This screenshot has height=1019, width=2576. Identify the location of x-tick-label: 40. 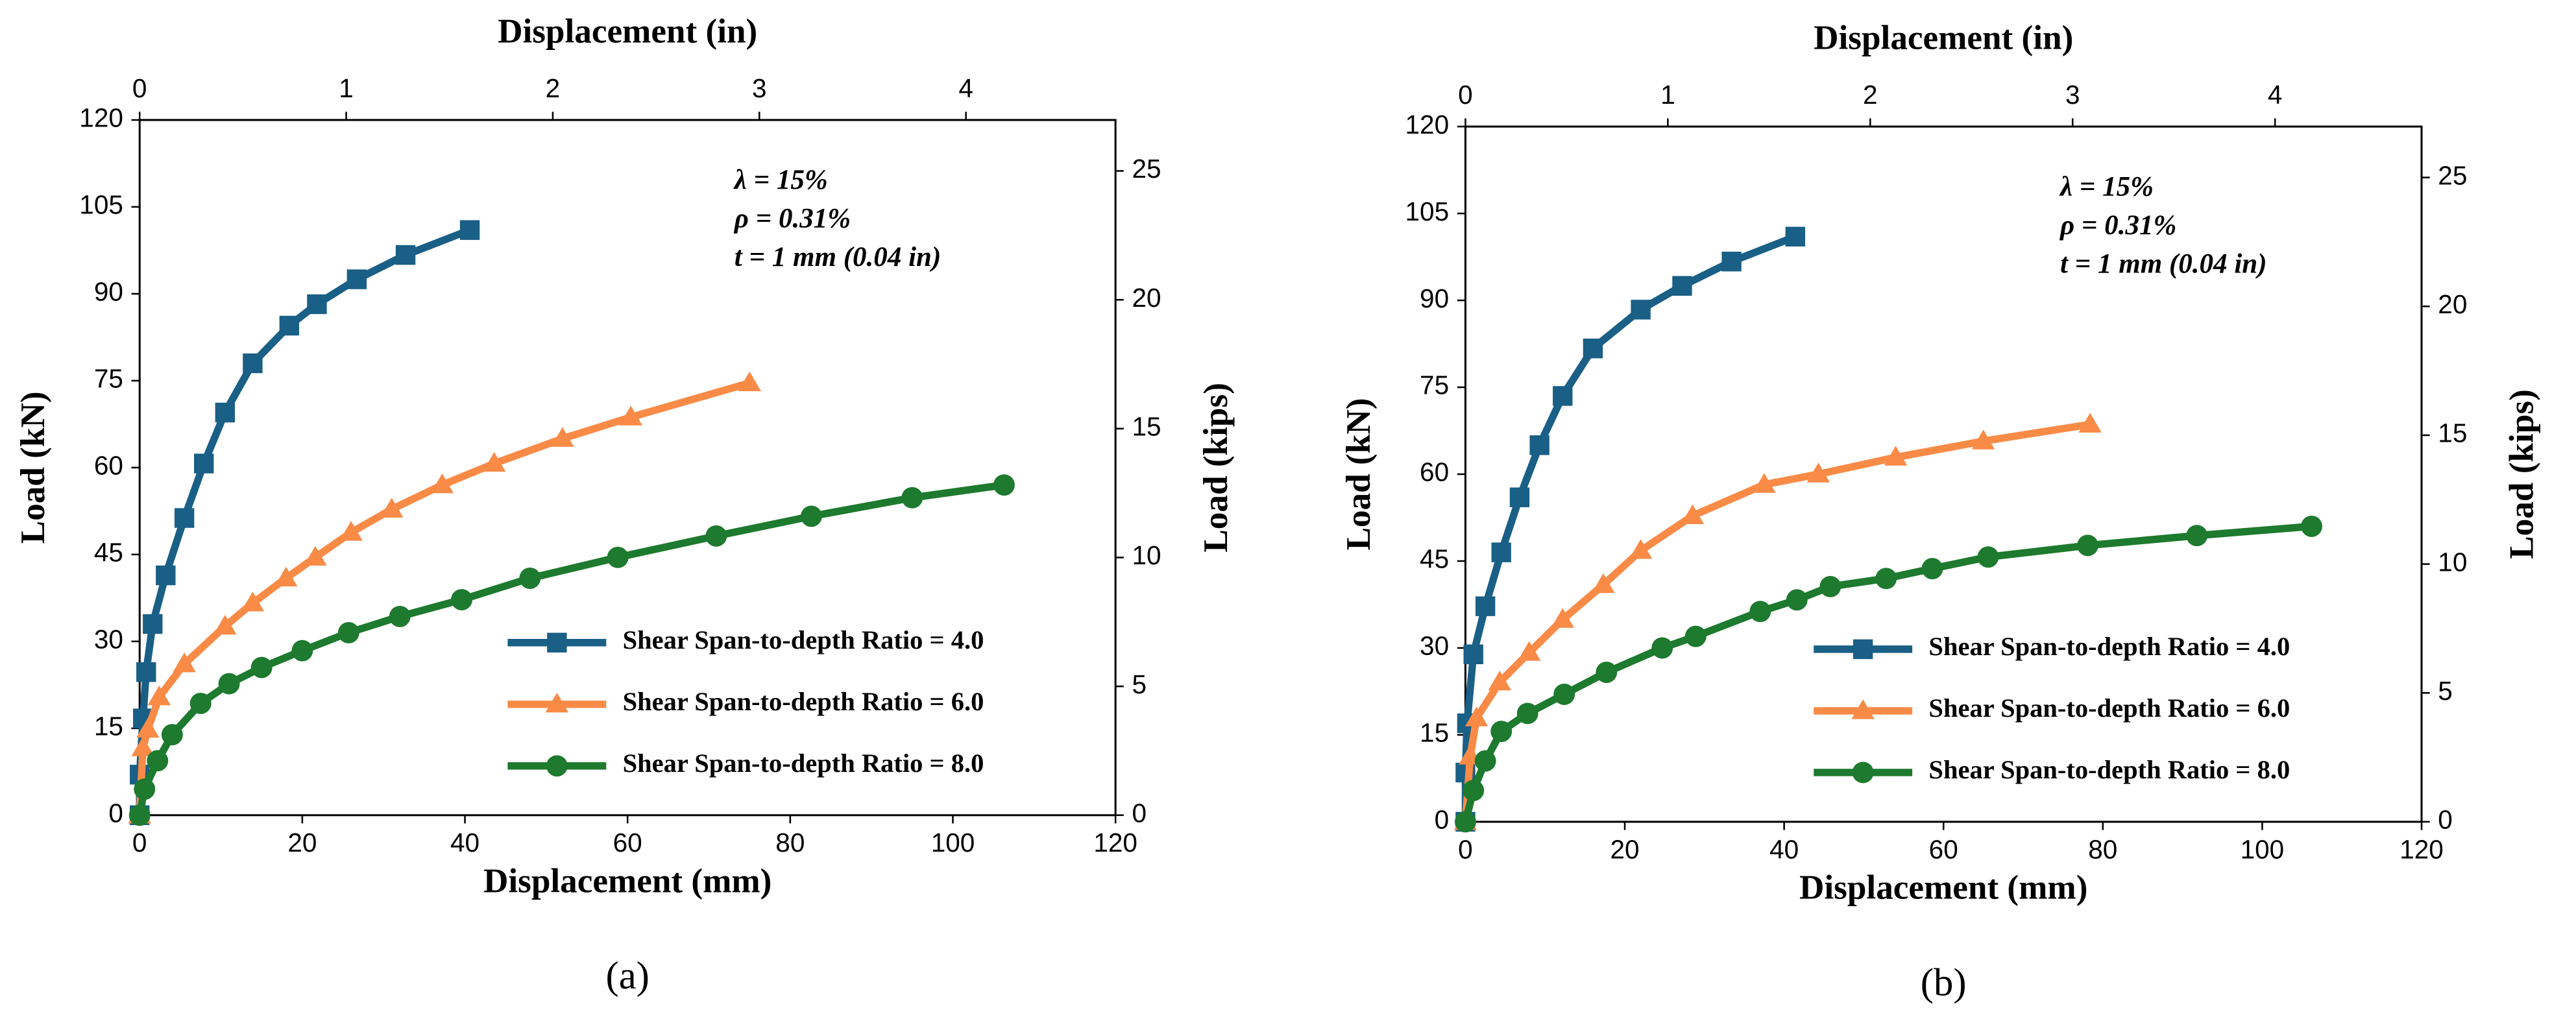
(1784, 849).